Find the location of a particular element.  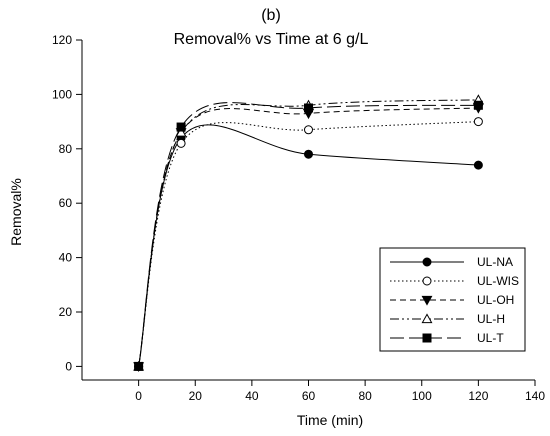

x-tick-label: 20 is located at coordinates (196, 396).